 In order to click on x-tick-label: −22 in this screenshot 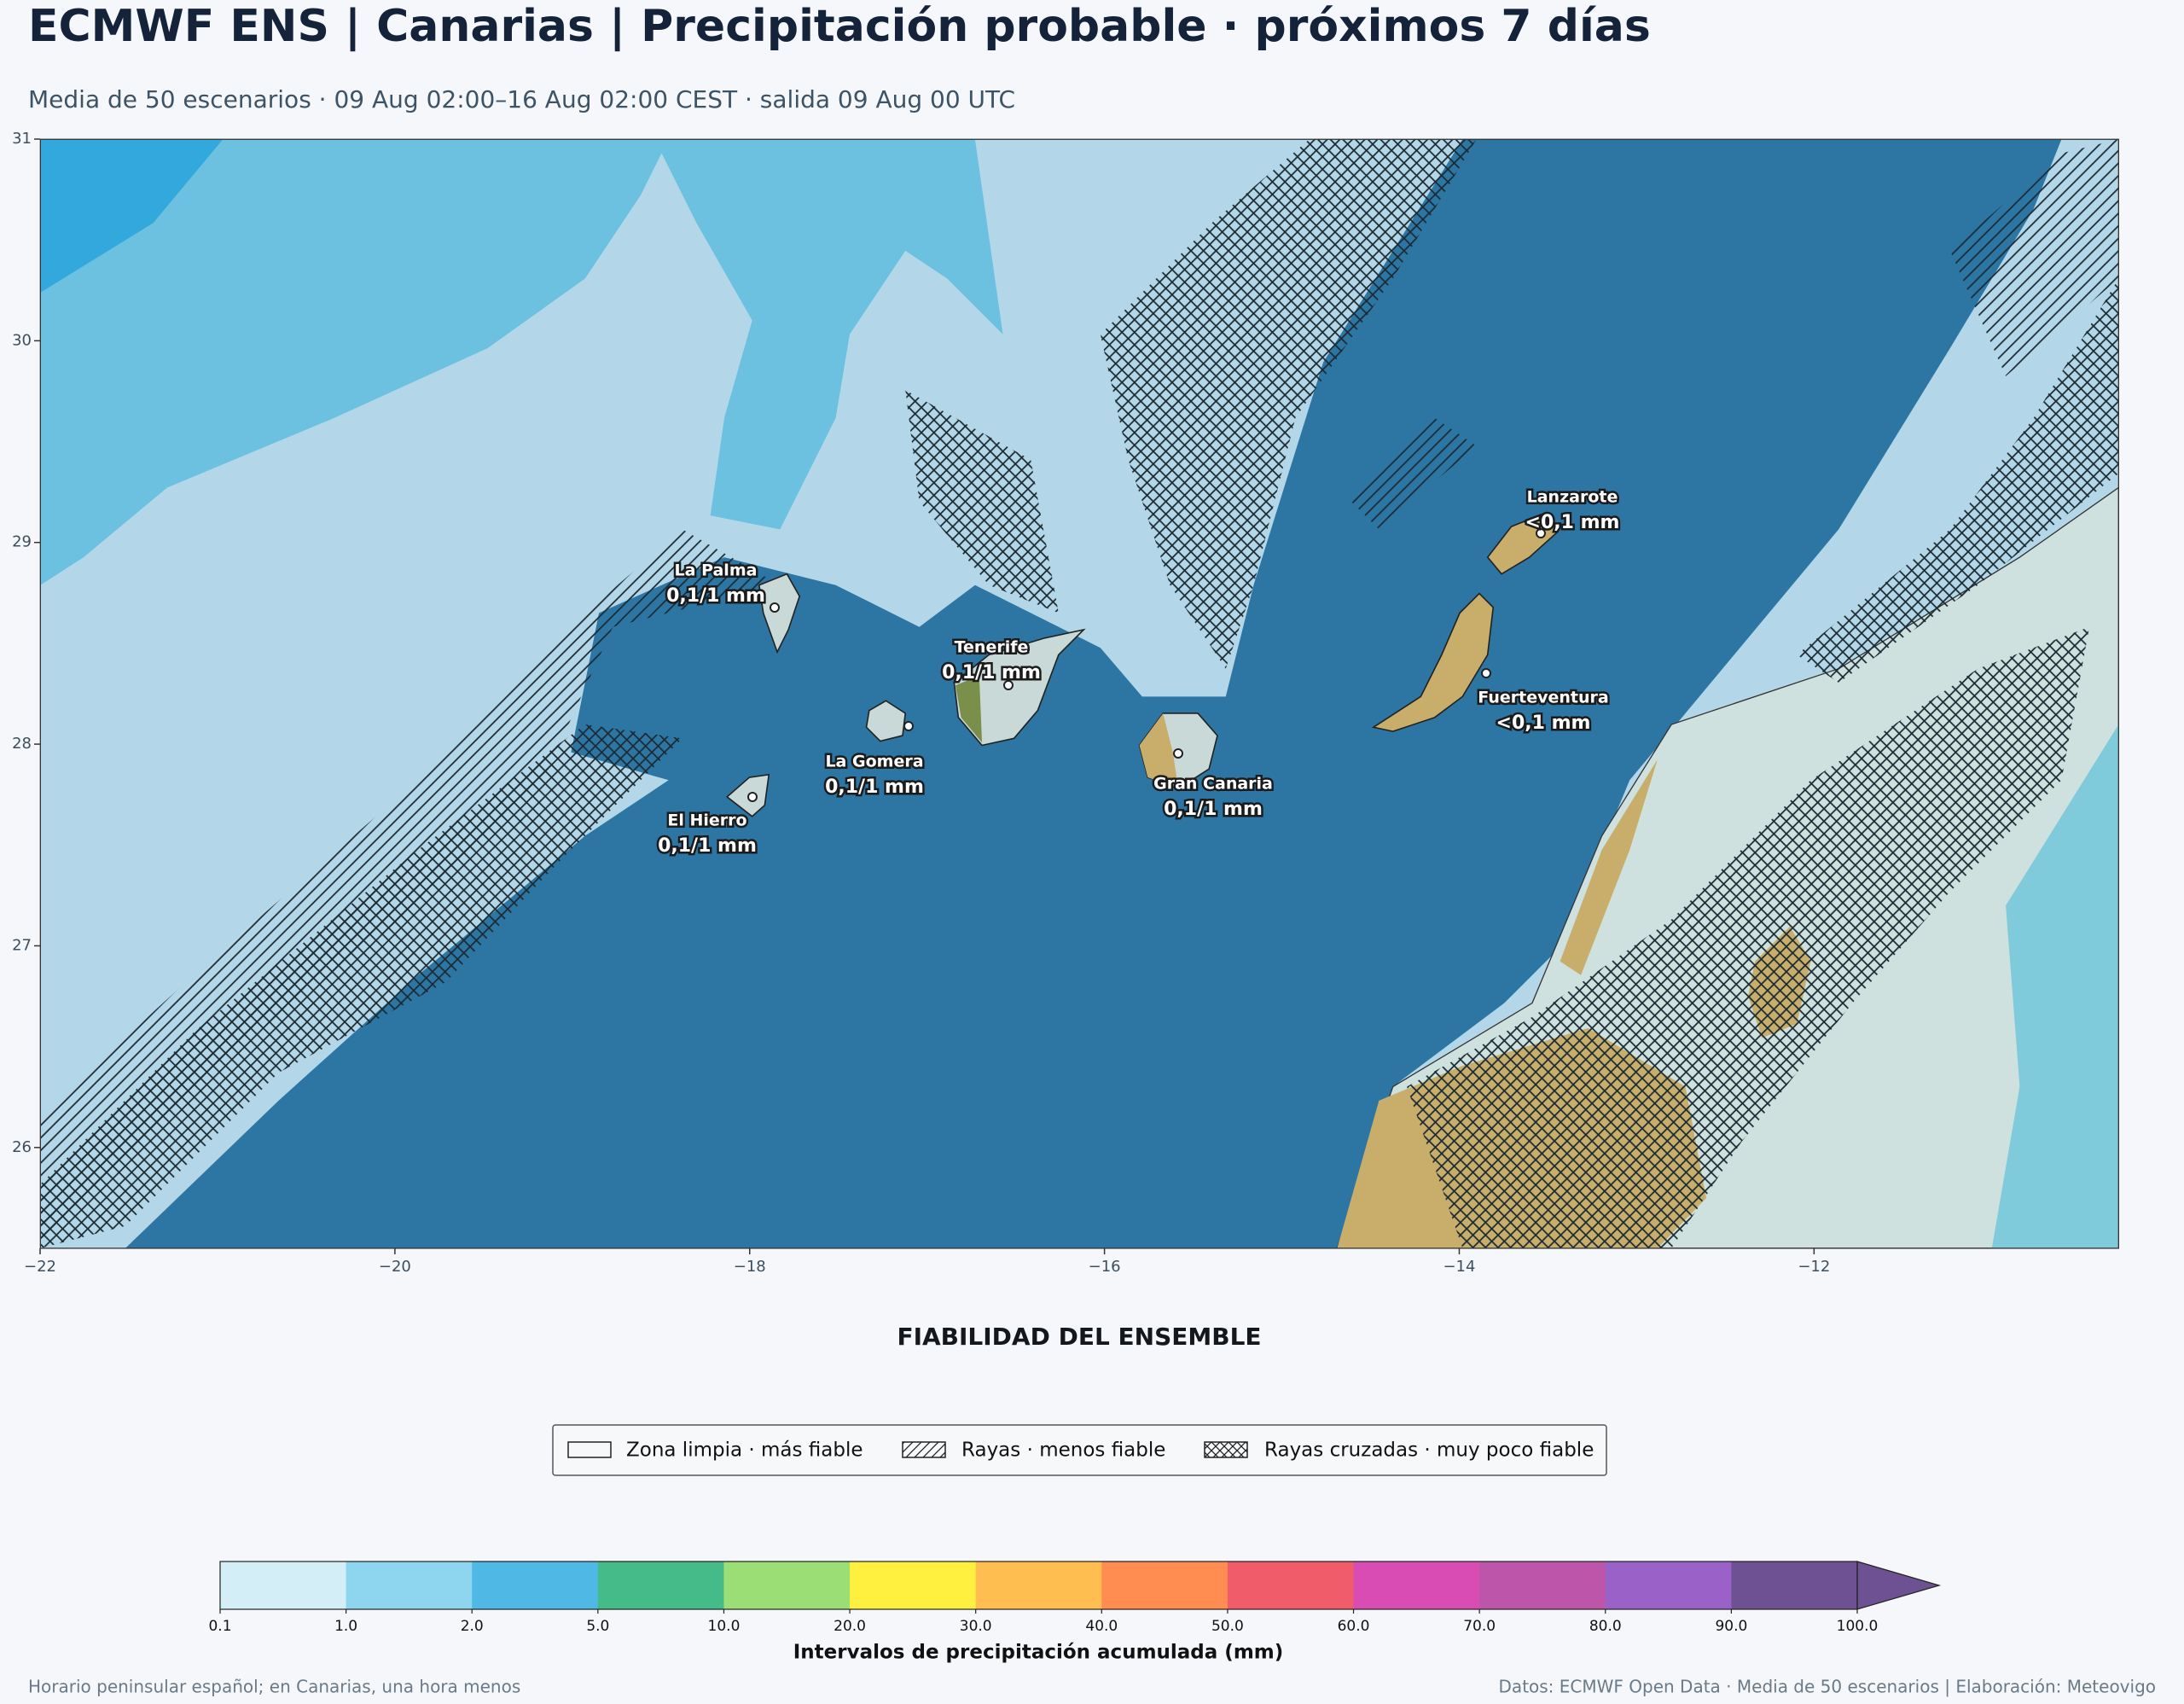, I will do `click(40, 1267)`.